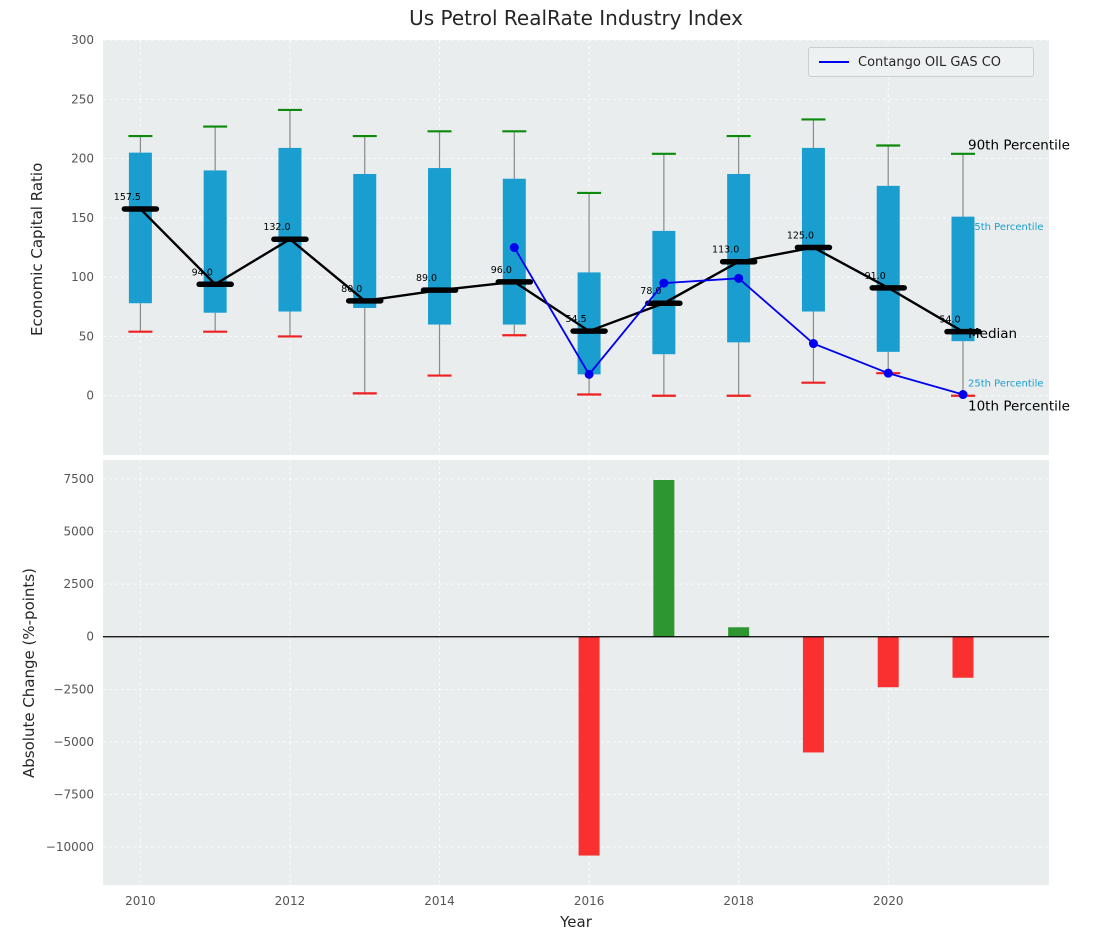  I want to click on median-value-label: 113.0, so click(725, 250).